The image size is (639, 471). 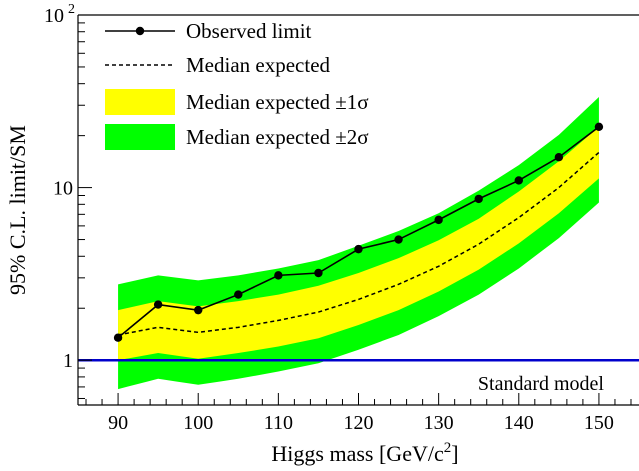 I want to click on y-tick-label: 10, so click(x=63, y=189).